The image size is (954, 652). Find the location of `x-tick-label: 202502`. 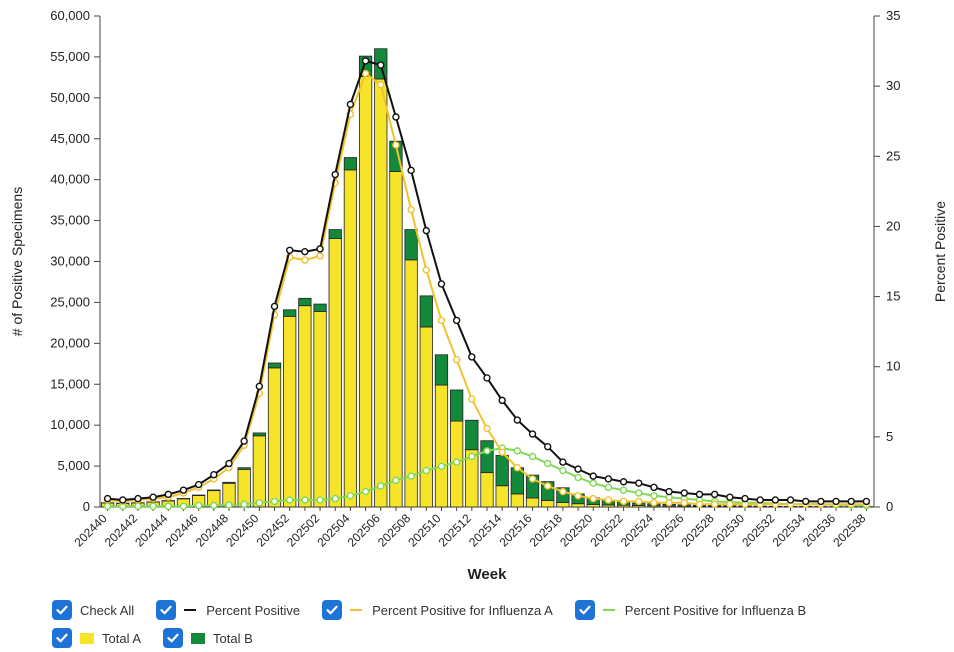

x-tick-label: 202502 is located at coordinates (303, 530).